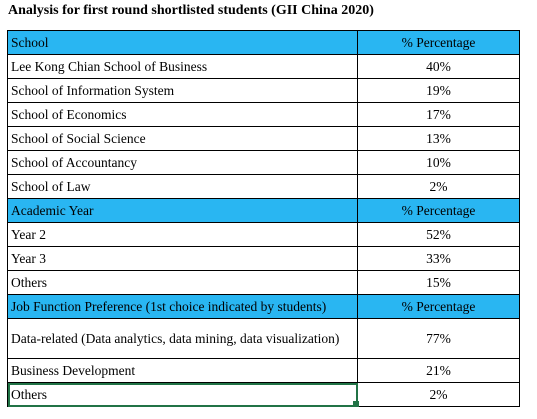 The width and height of the screenshot is (537, 419). I want to click on fill-handle, so click(356, 404).